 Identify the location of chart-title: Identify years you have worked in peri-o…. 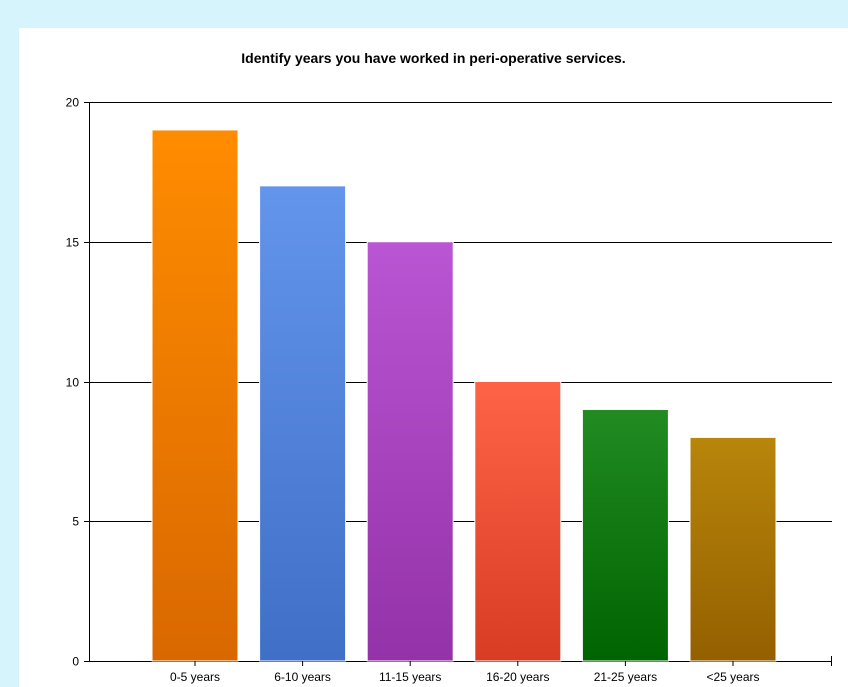
(433, 58).